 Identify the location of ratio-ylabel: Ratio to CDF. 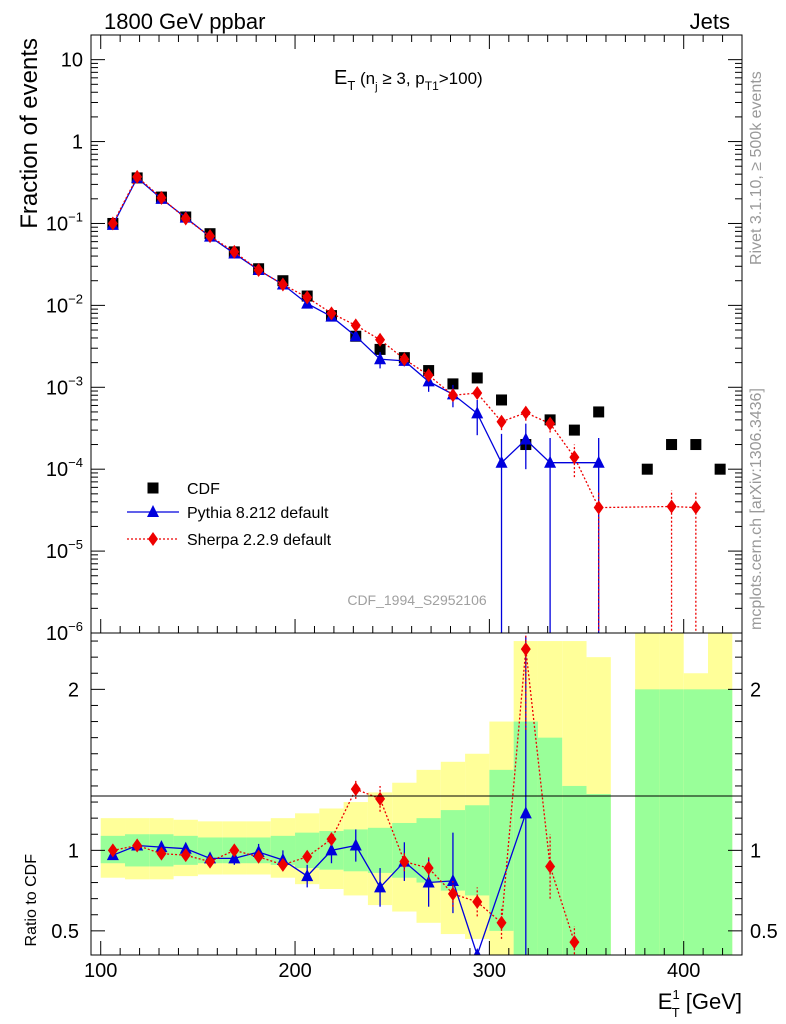
(31, 900).